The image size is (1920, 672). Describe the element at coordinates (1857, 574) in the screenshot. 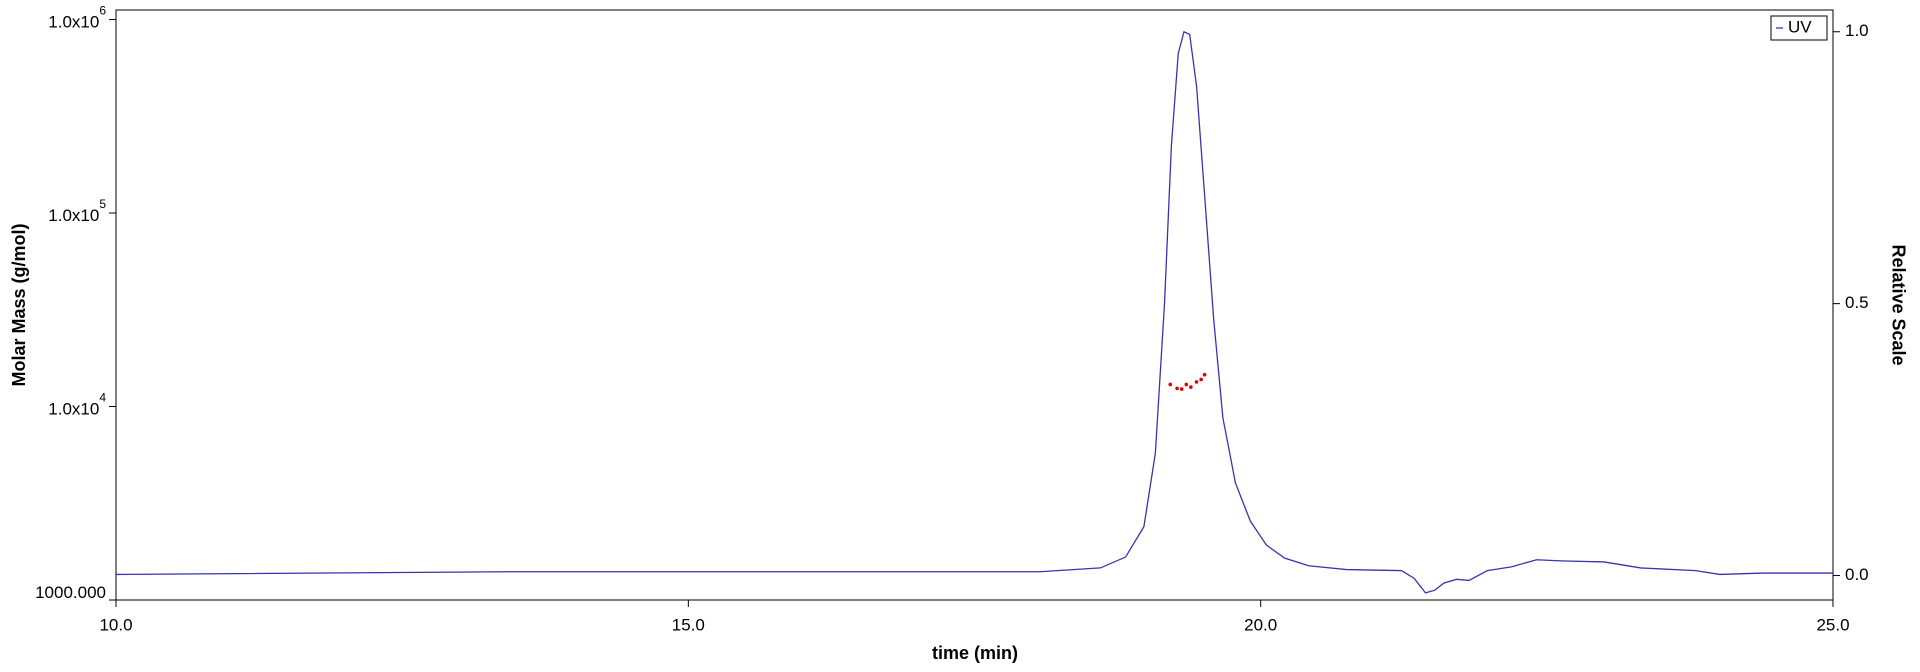

I see `y2-tick-label: 0.0` at that location.